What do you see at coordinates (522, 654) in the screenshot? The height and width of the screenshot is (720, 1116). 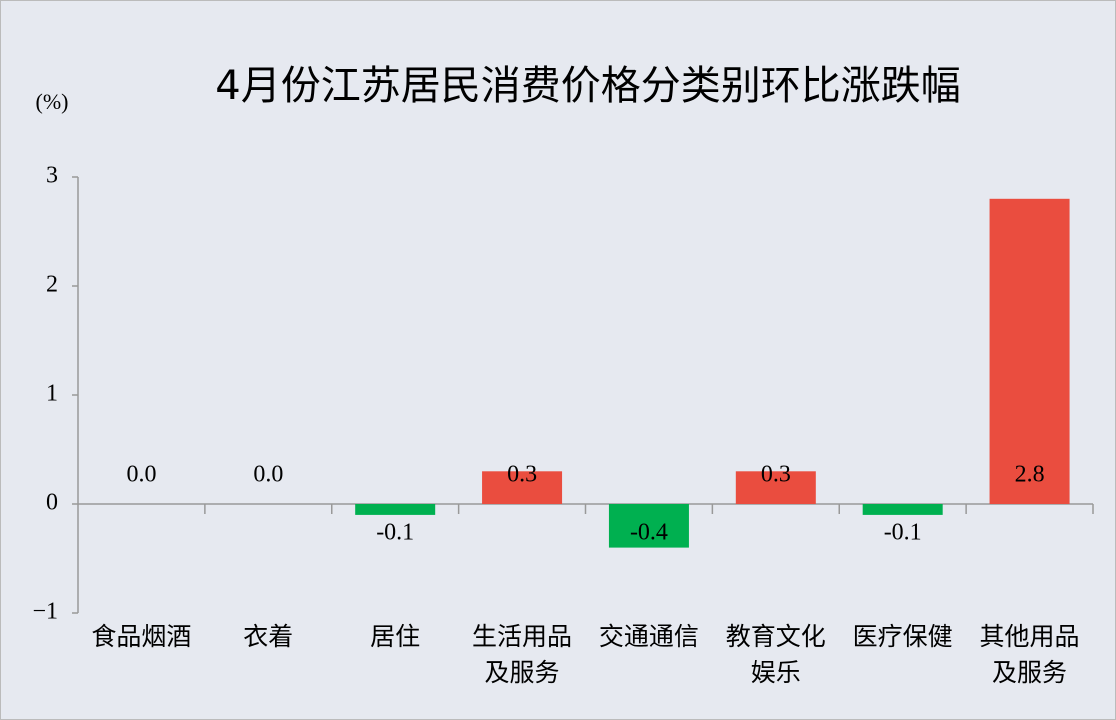 I see `x-tick-label: 生活用品及服务` at bounding box center [522, 654].